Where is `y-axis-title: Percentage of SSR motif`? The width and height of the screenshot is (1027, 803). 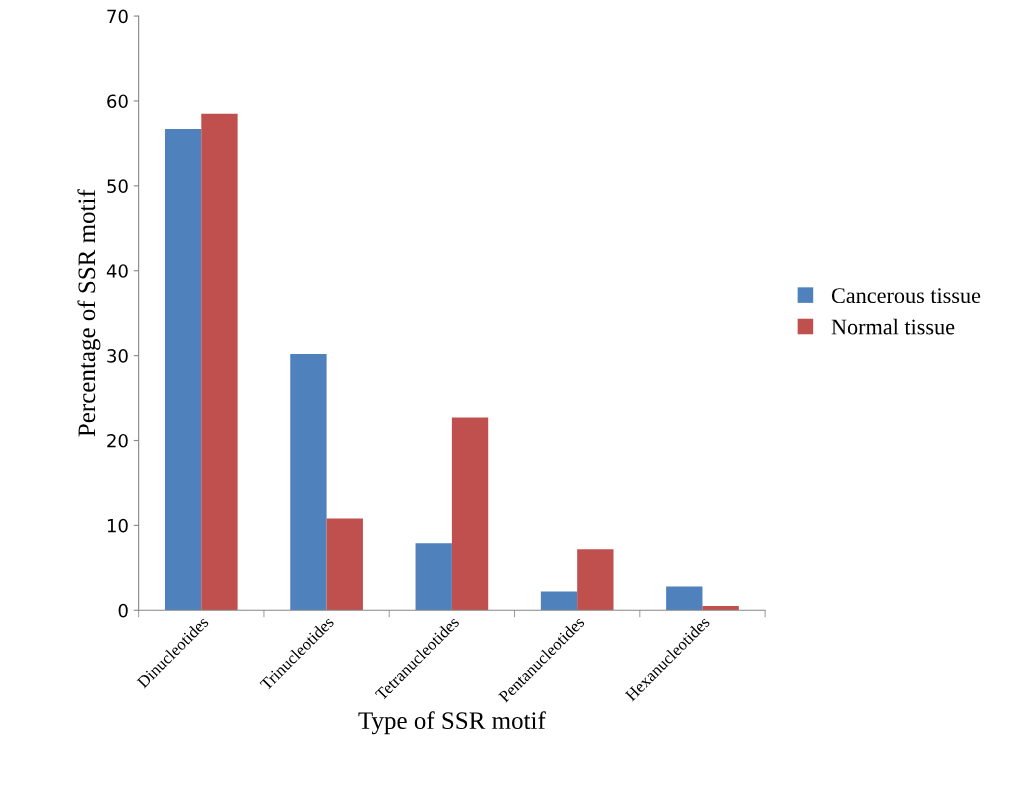 y-axis-title: Percentage of SSR motif is located at coordinates (89, 313).